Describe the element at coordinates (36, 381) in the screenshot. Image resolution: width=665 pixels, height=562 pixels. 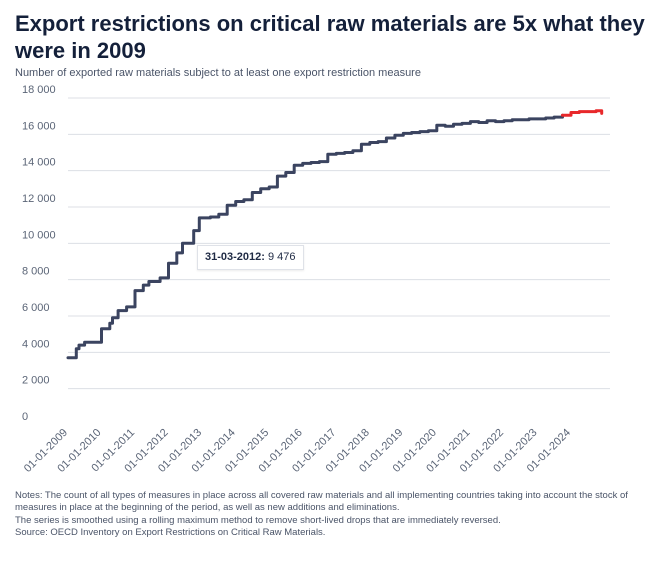
I see `y-tick-label: 2 000` at that location.